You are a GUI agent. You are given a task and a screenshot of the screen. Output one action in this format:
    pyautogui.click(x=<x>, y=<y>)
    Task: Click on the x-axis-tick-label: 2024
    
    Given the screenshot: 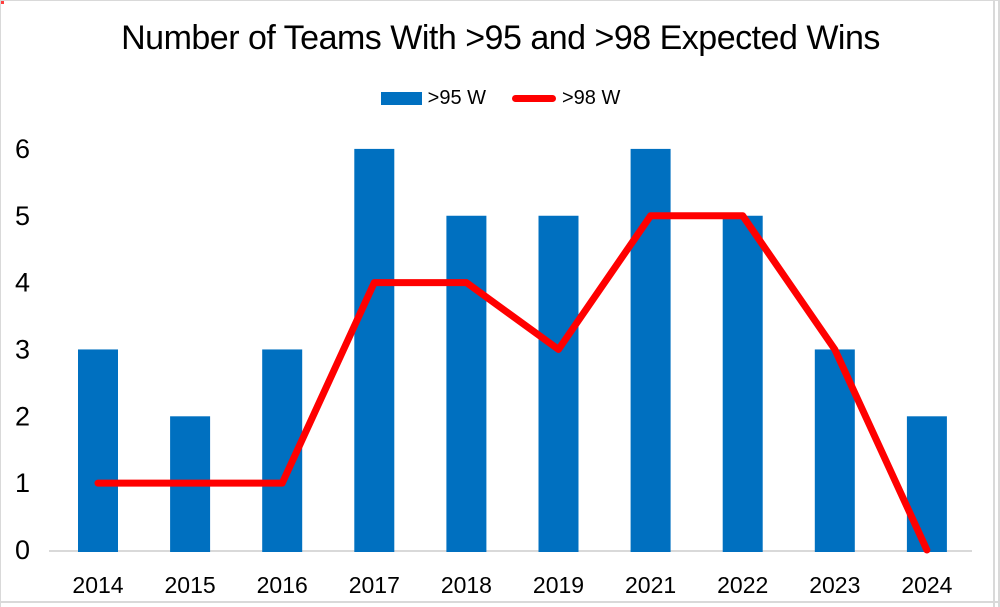 What is the action you would take?
    pyautogui.click(x=926, y=585)
    